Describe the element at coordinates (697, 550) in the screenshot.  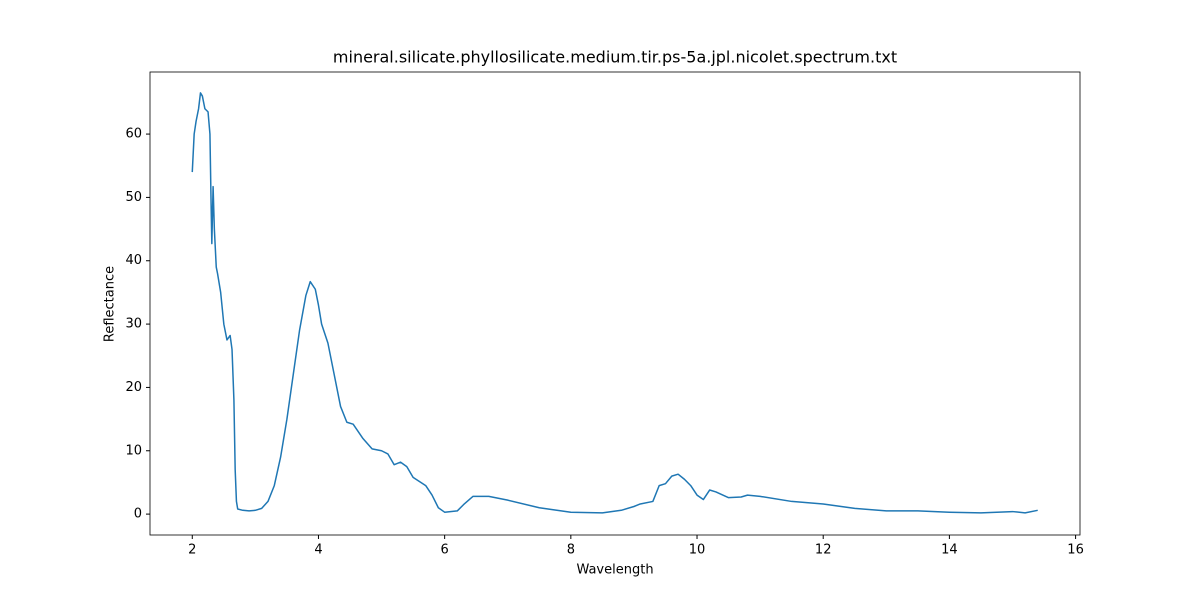
I see `x-tick-label: 10` at that location.